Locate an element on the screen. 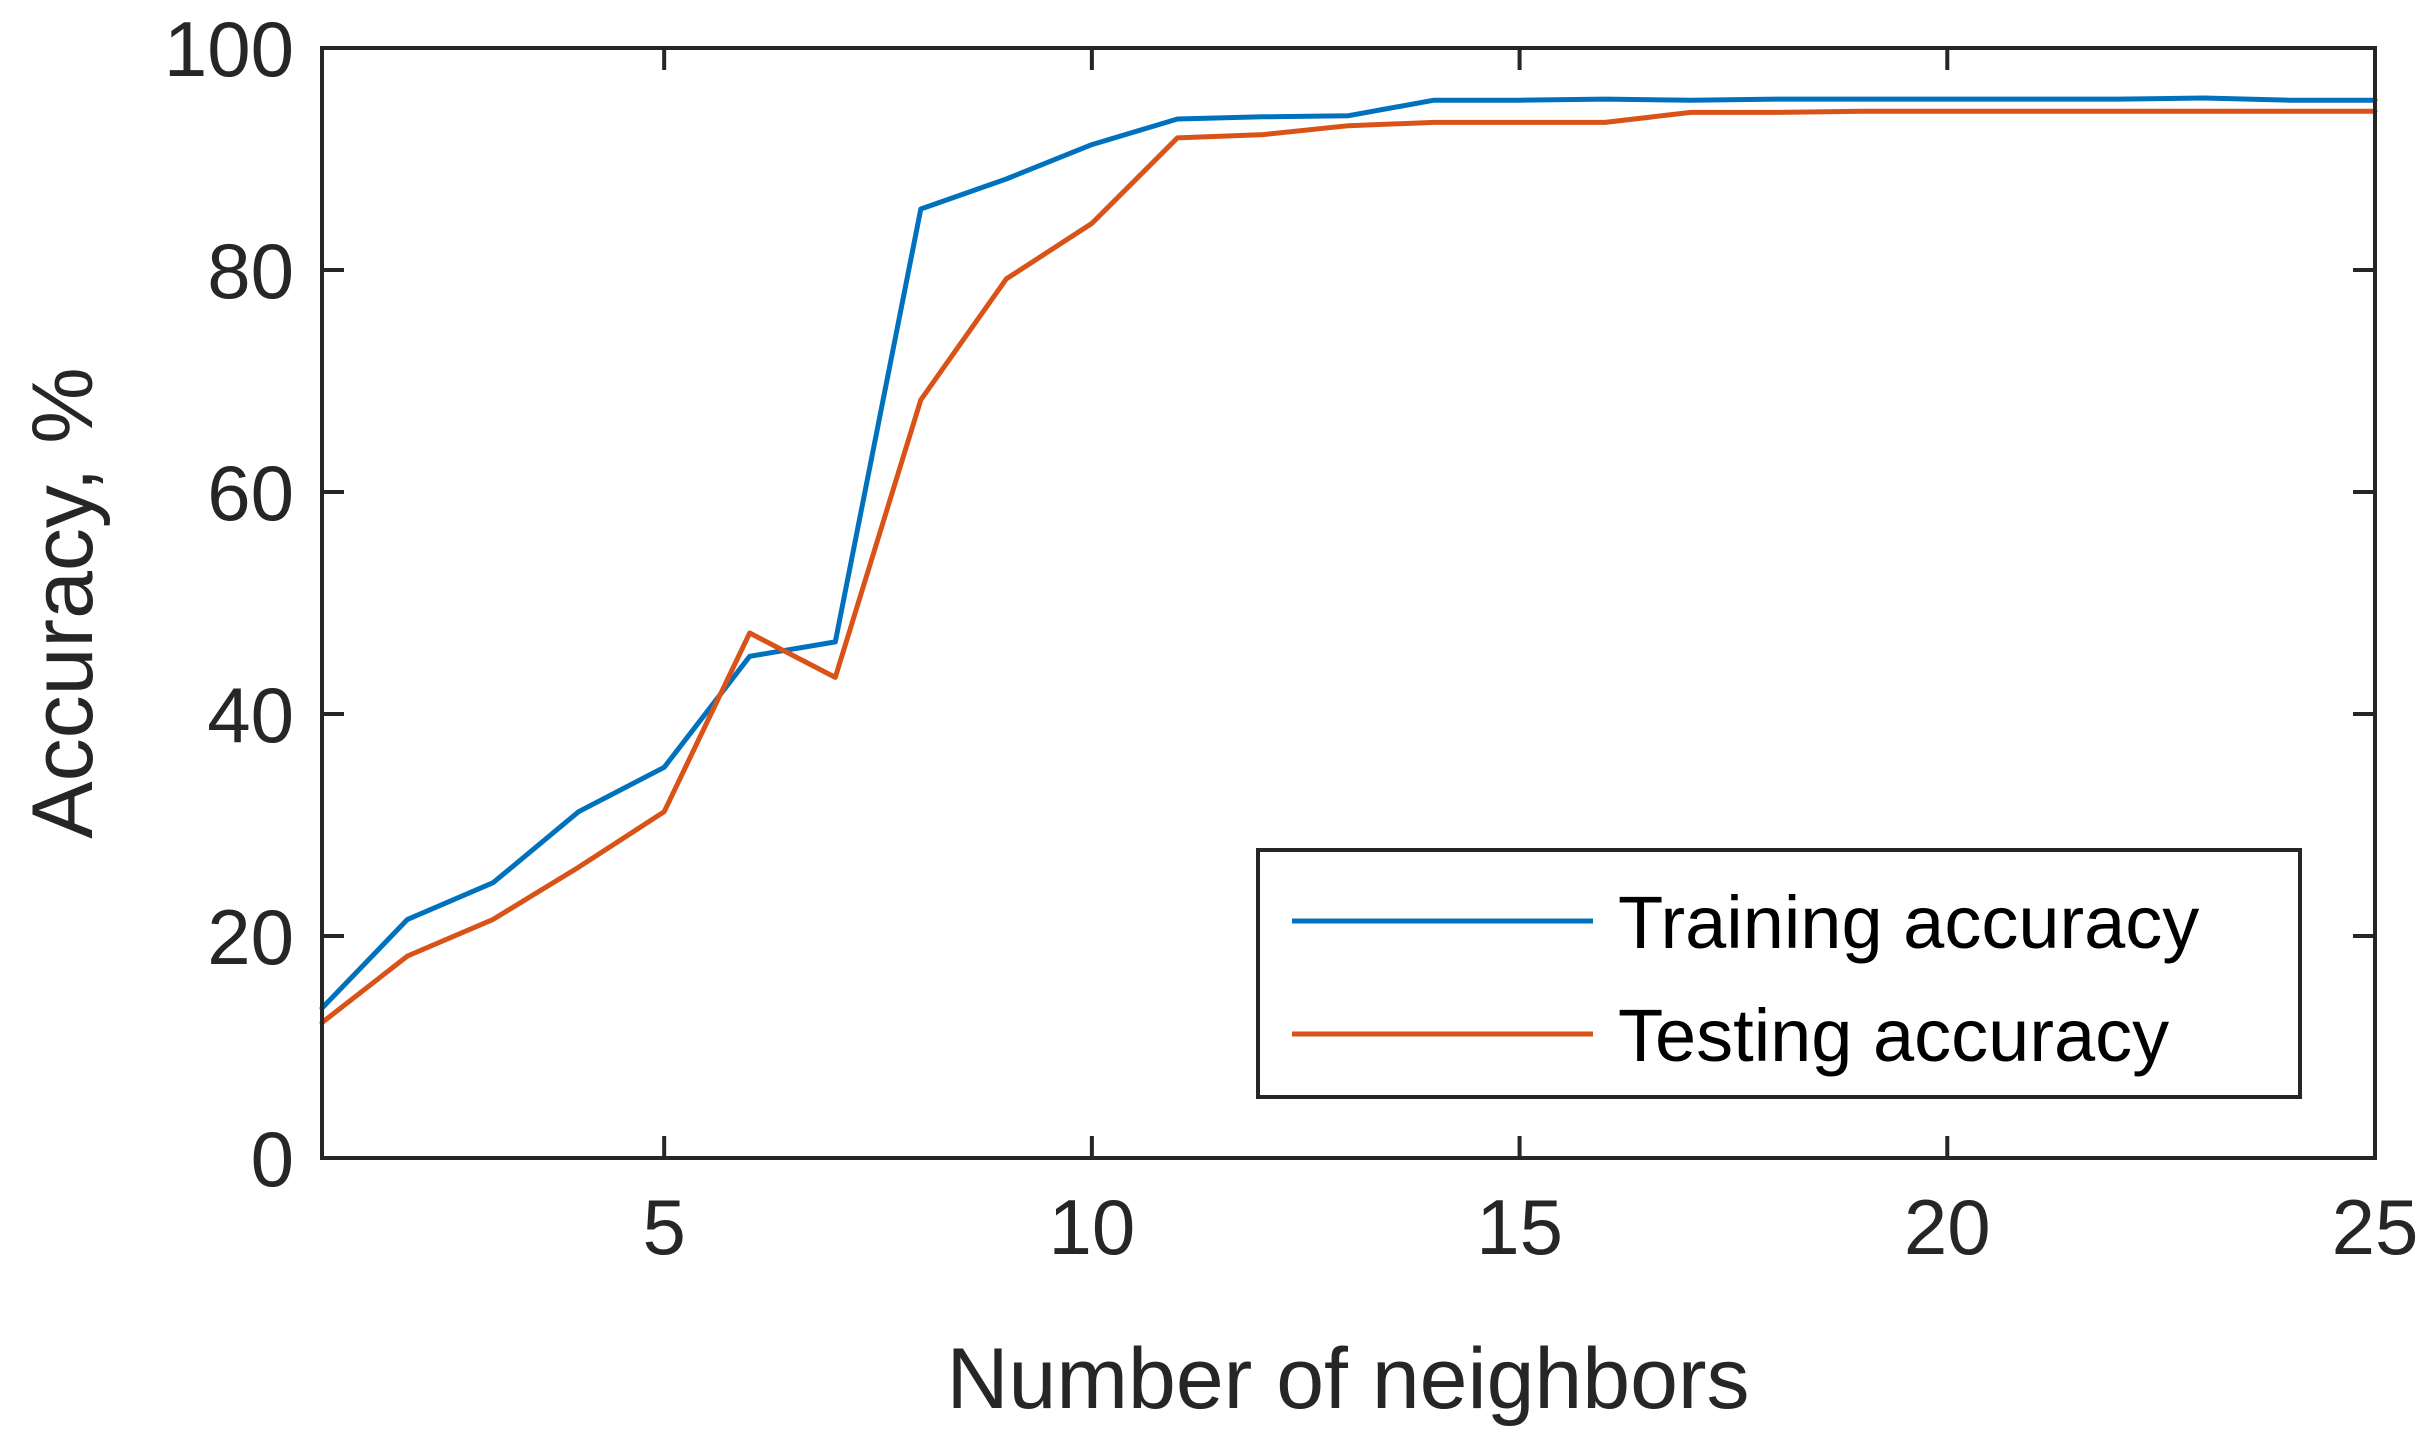 This screenshot has width=2431, height=1451. x-tick-label: 10 is located at coordinates (1091, 1227).